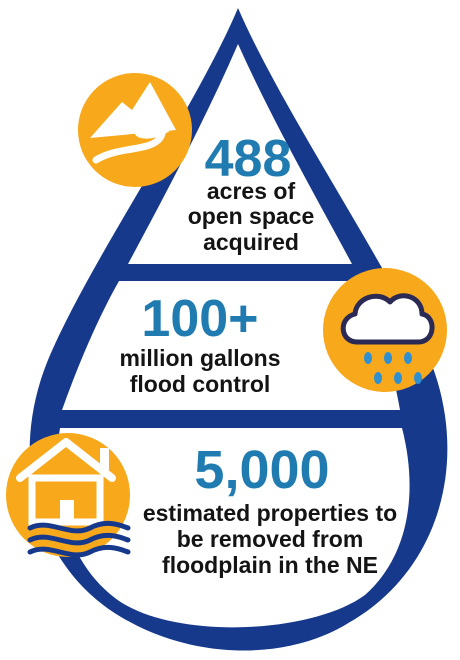 The height and width of the screenshot is (660, 460). I want to click on stat-5000-line-1: estimated properties to, so click(270, 513).